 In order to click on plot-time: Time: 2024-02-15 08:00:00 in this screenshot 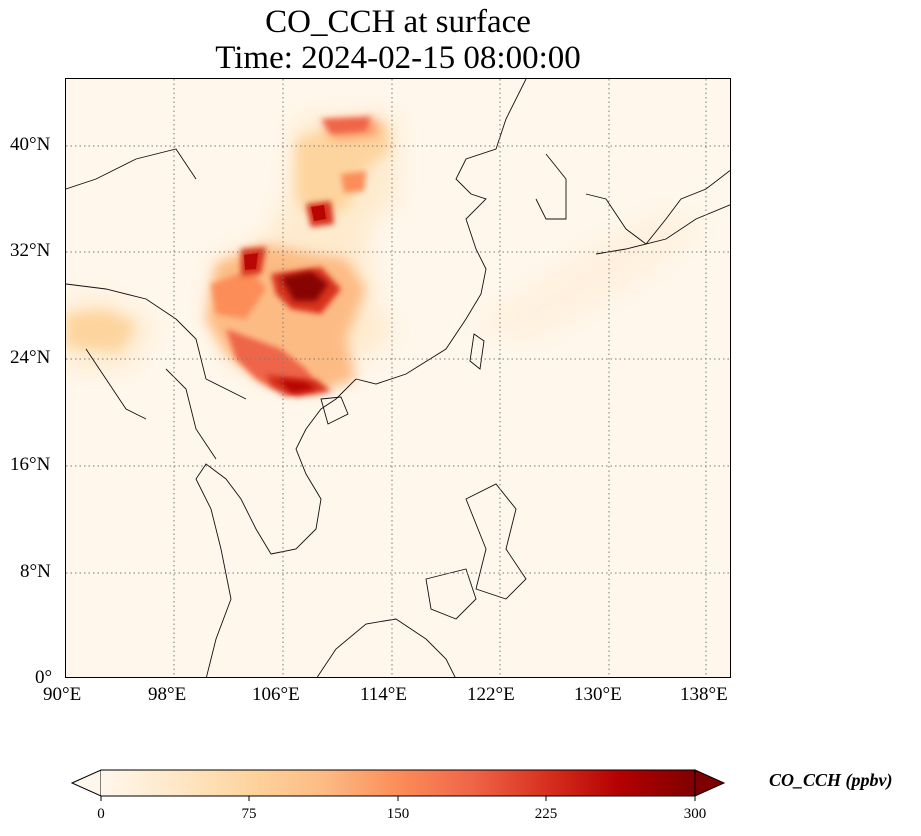, I will do `click(398, 58)`.